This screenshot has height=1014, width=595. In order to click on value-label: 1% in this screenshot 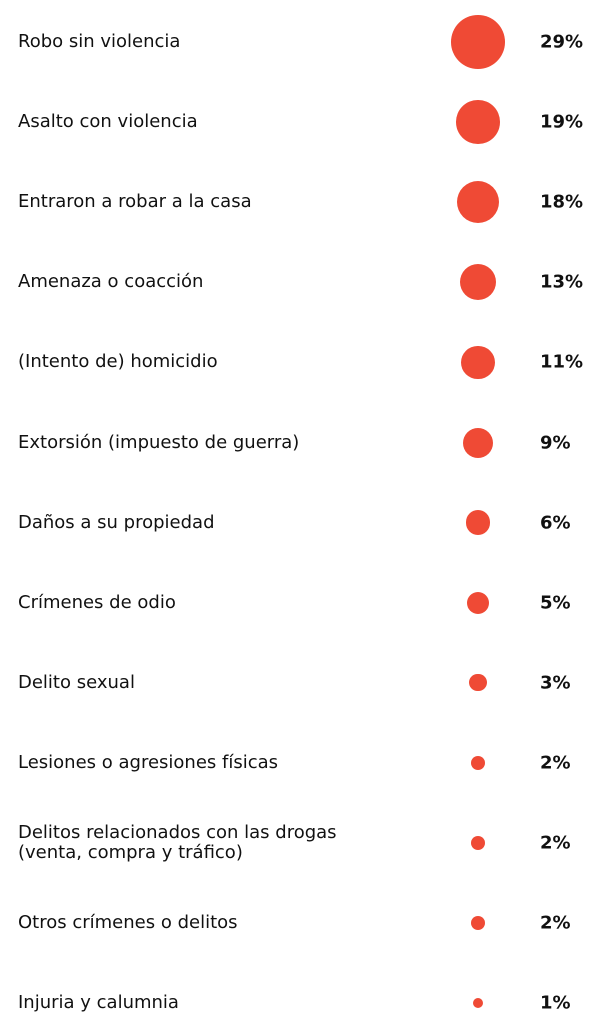, I will do `click(555, 1003)`.